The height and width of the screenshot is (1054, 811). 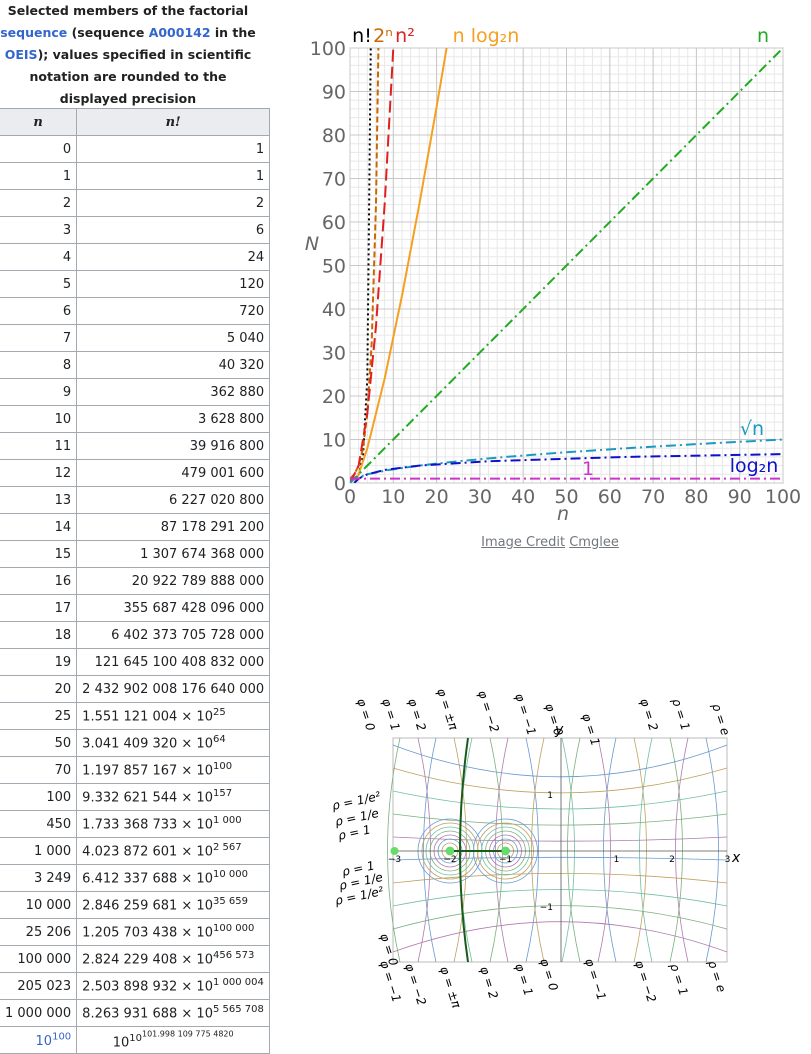 What do you see at coordinates (135, 500) in the screenshot?
I see `table-row: 13 6 227 020 800` at bounding box center [135, 500].